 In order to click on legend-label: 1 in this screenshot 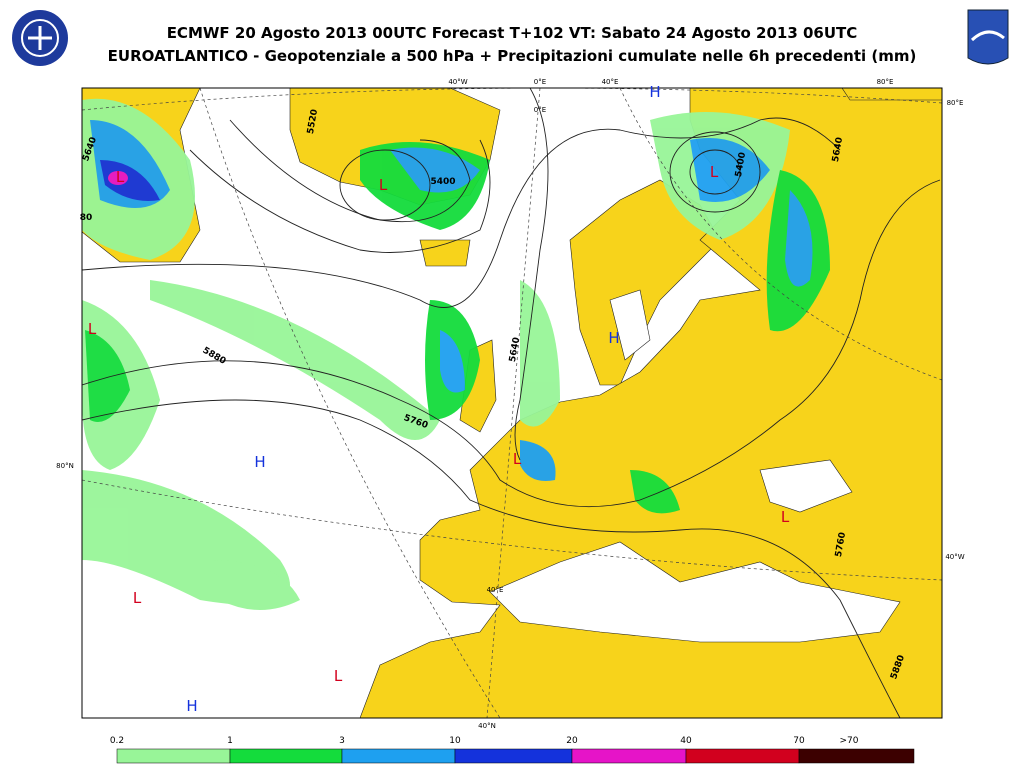, I will do `click(230, 741)`.